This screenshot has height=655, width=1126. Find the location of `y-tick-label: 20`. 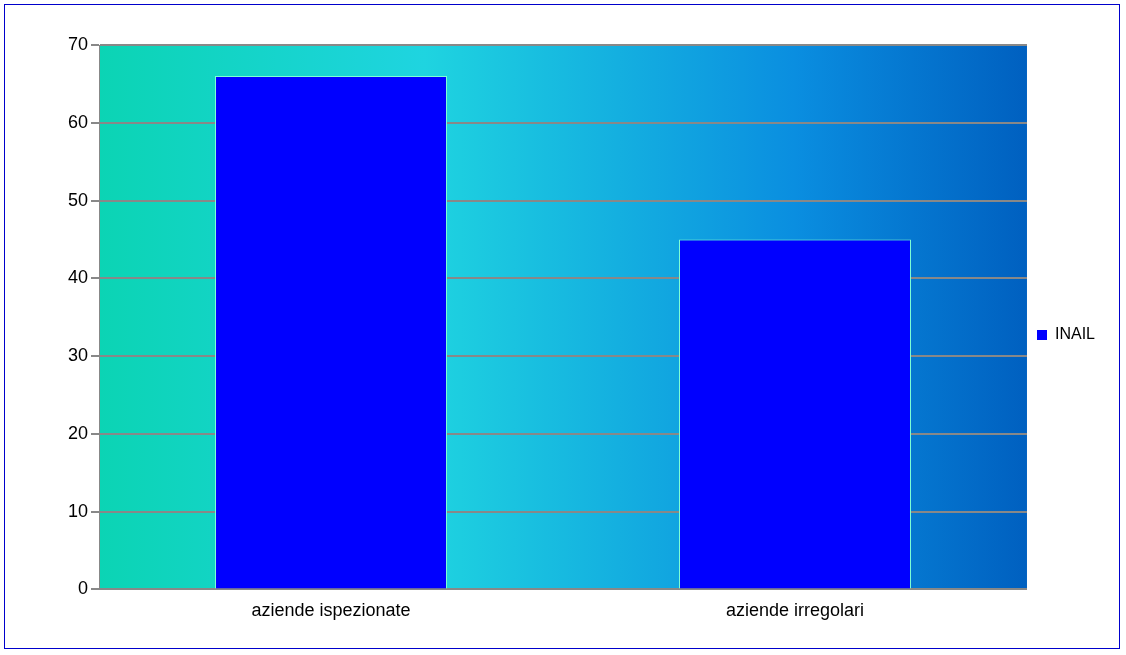

y-tick-label: 20 is located at coordinates (78, 432).